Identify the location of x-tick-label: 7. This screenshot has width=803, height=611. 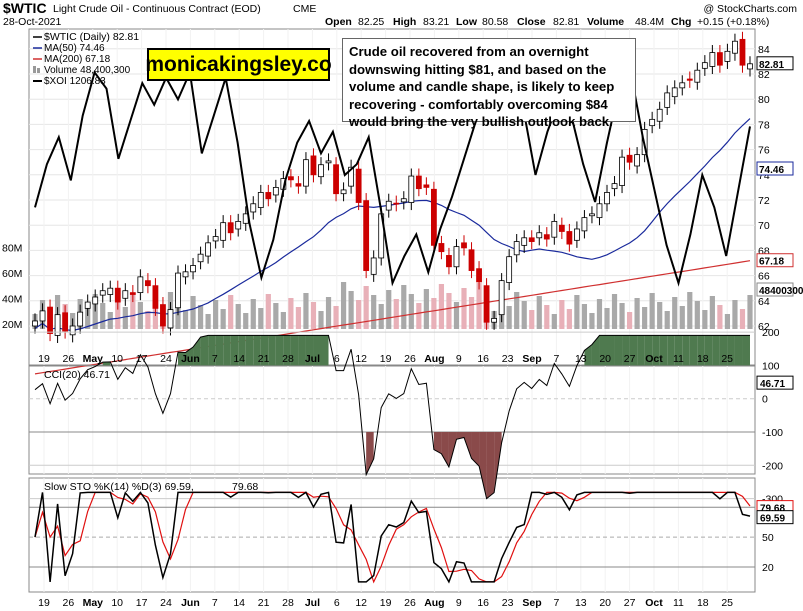
(215, 603).